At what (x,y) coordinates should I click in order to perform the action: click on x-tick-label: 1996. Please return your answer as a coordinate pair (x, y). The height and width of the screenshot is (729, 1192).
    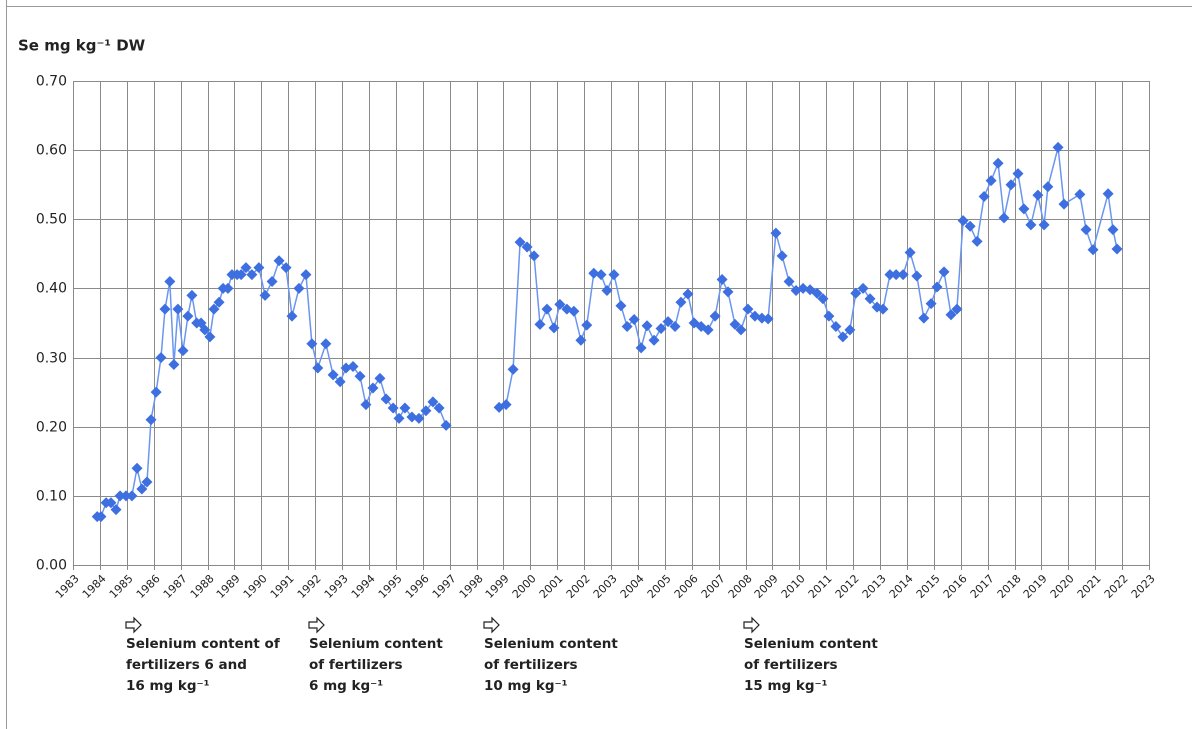
    Looking at the image, I should click on (417, 586).